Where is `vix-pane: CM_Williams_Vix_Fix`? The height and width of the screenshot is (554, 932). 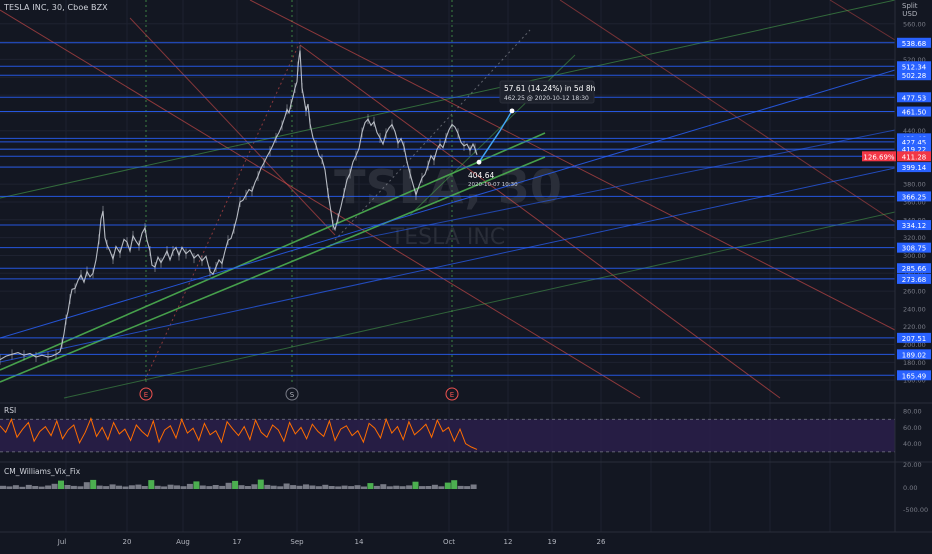
vix-pane: CM_Williams_Vix_Fix is located at coordinates (466, 475).